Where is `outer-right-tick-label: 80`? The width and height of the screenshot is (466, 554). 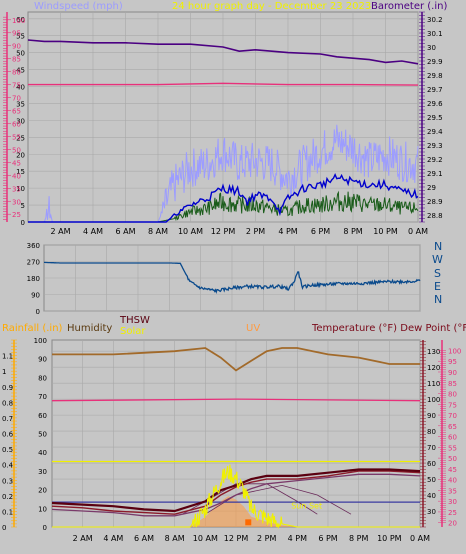 outer-right-tick-label: 80 is located at coordinates (452, 395).